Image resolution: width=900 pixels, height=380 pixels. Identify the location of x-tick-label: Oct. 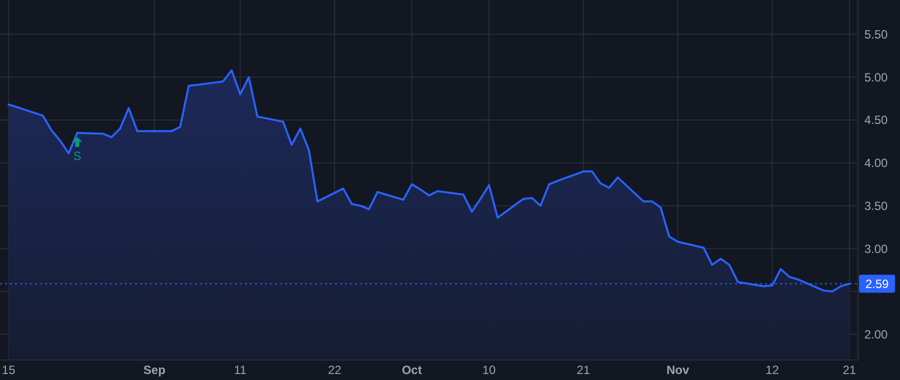
(412, 370).